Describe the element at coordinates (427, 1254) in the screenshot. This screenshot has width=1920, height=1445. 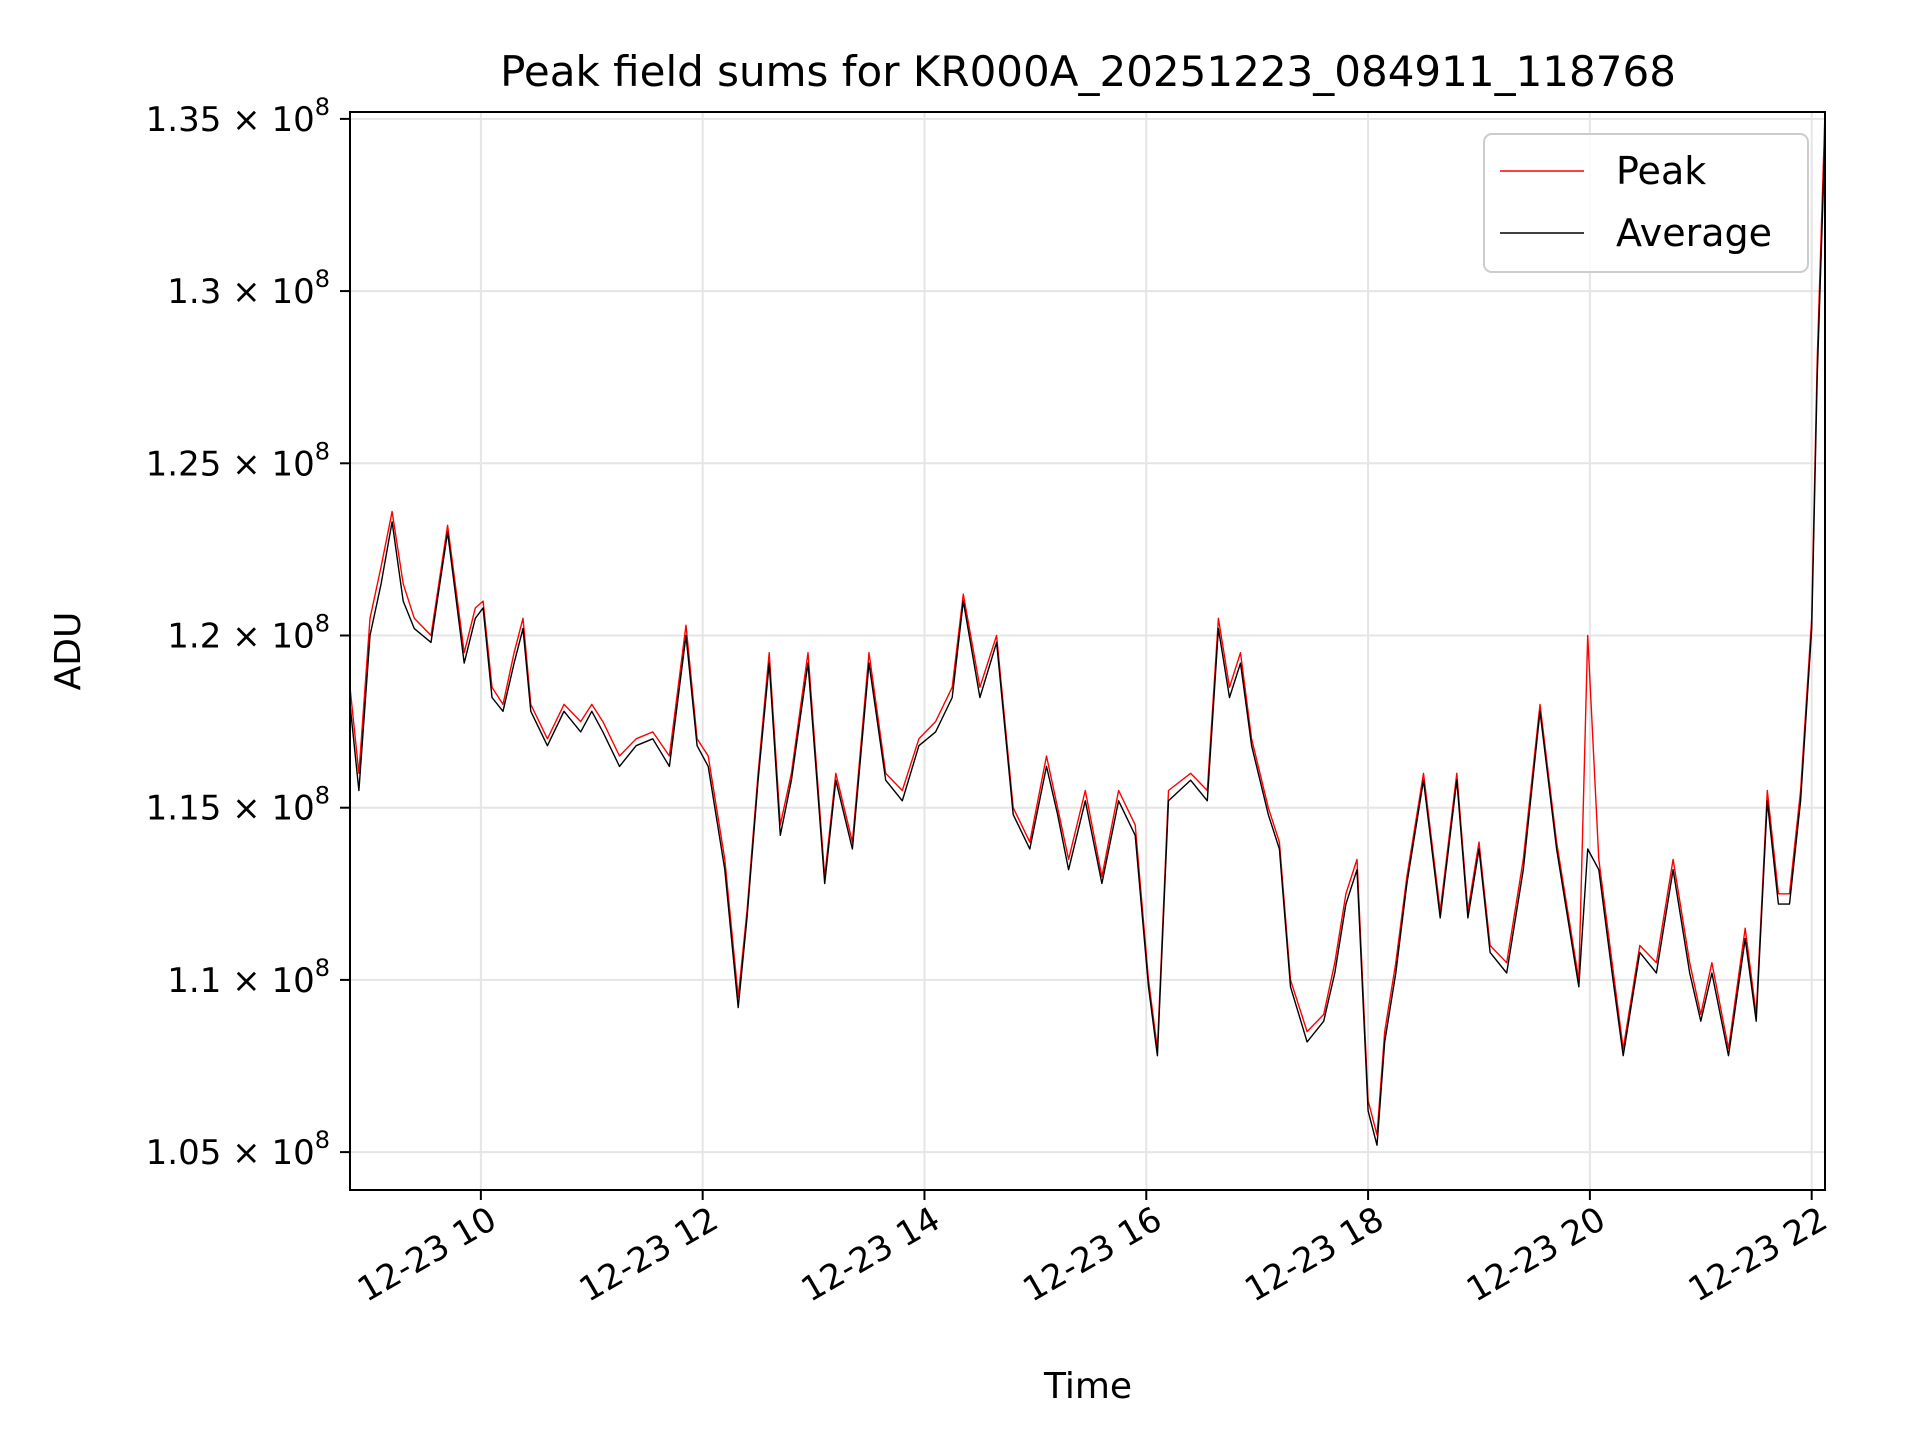
I see `x-tick-label: 12-23 10` at that location.